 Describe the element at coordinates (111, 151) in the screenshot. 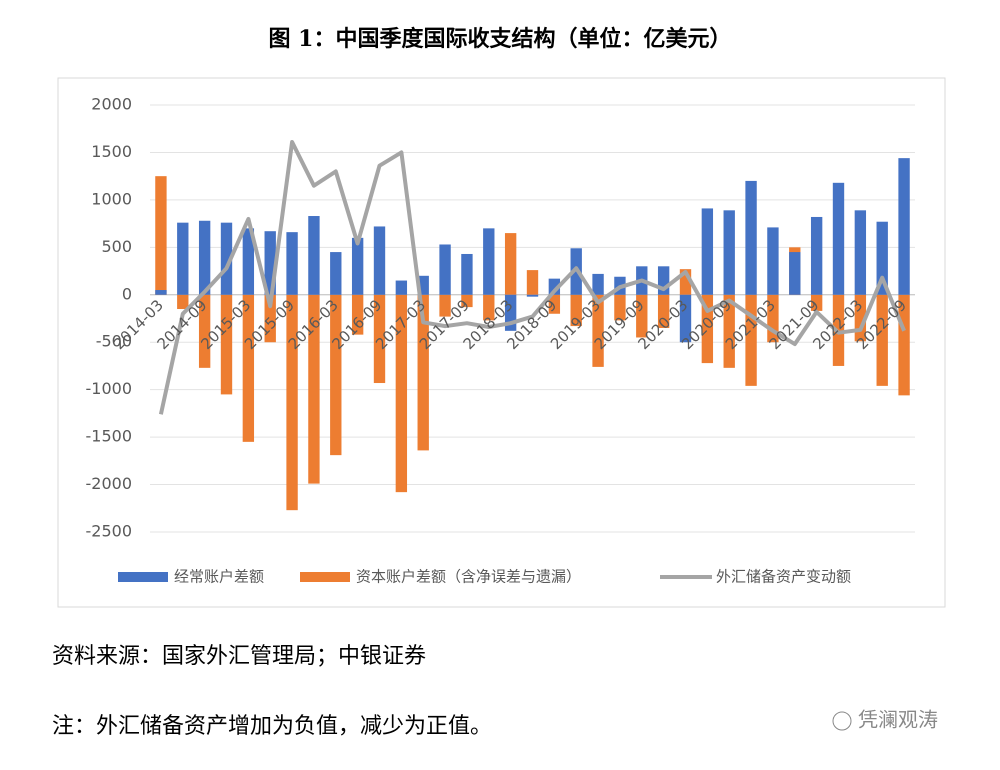

I see `y-tick-label: 1500` at that location.